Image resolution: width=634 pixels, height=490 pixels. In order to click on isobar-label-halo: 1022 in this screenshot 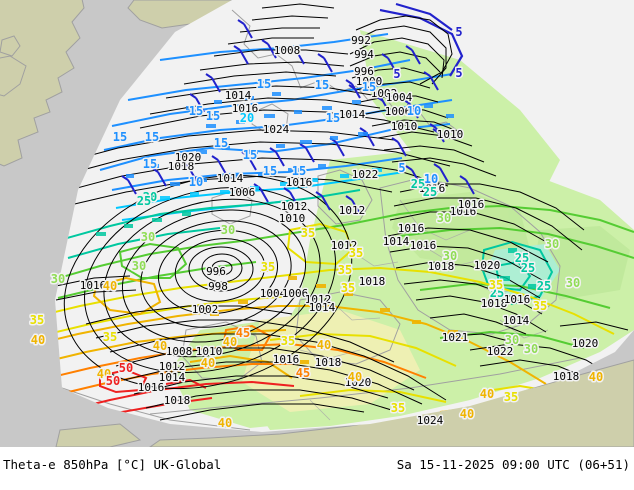, I will do `click(500, 351)`.